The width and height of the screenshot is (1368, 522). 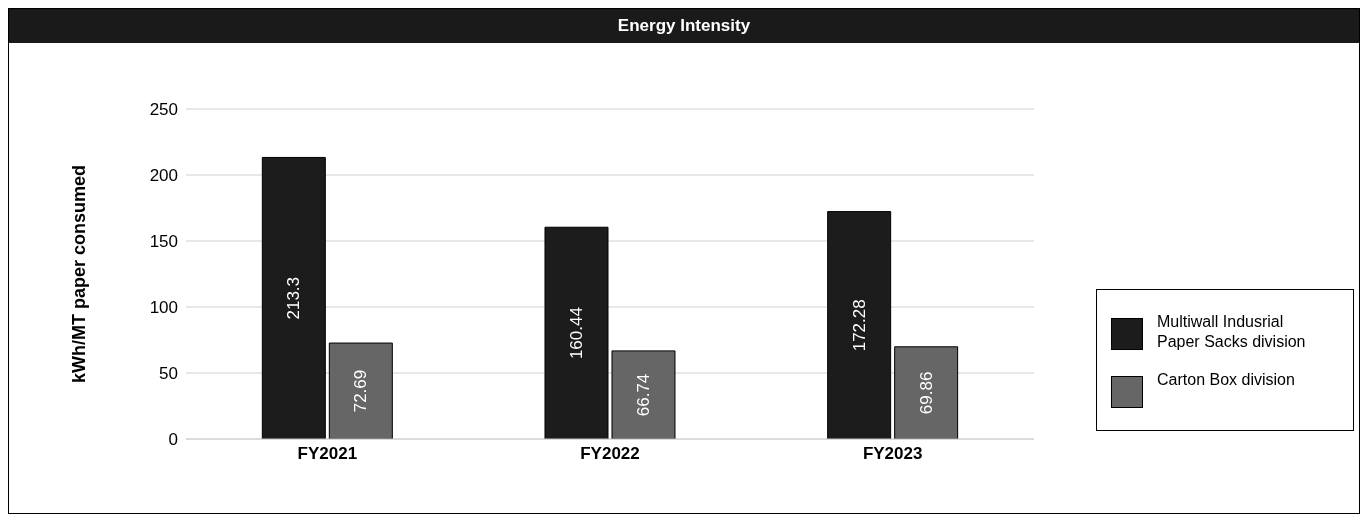 What do you see at coordinates (1226, 380) in the screenshot?
I see `text: Carton Box division` at bounding box center [1226, 380].